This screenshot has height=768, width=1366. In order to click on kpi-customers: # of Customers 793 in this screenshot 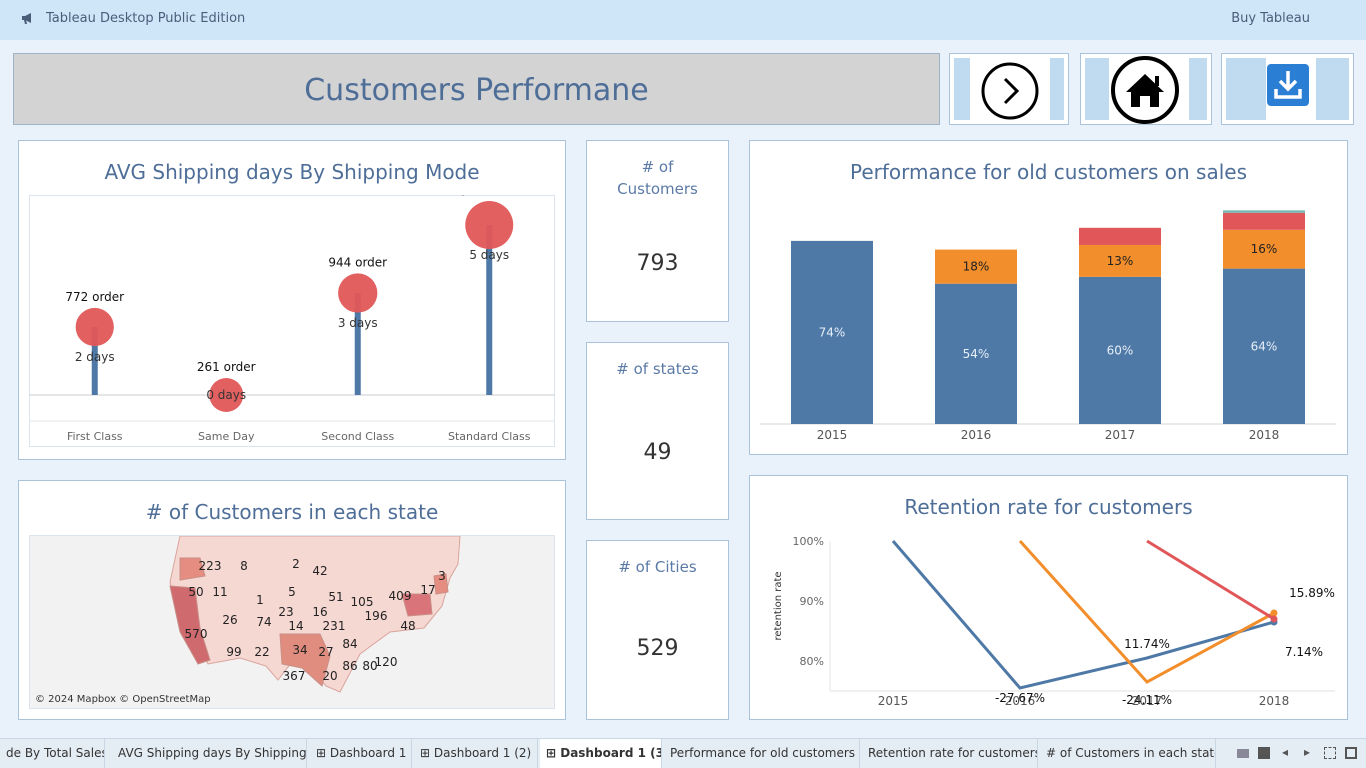, I will do `click(657, 231)`.